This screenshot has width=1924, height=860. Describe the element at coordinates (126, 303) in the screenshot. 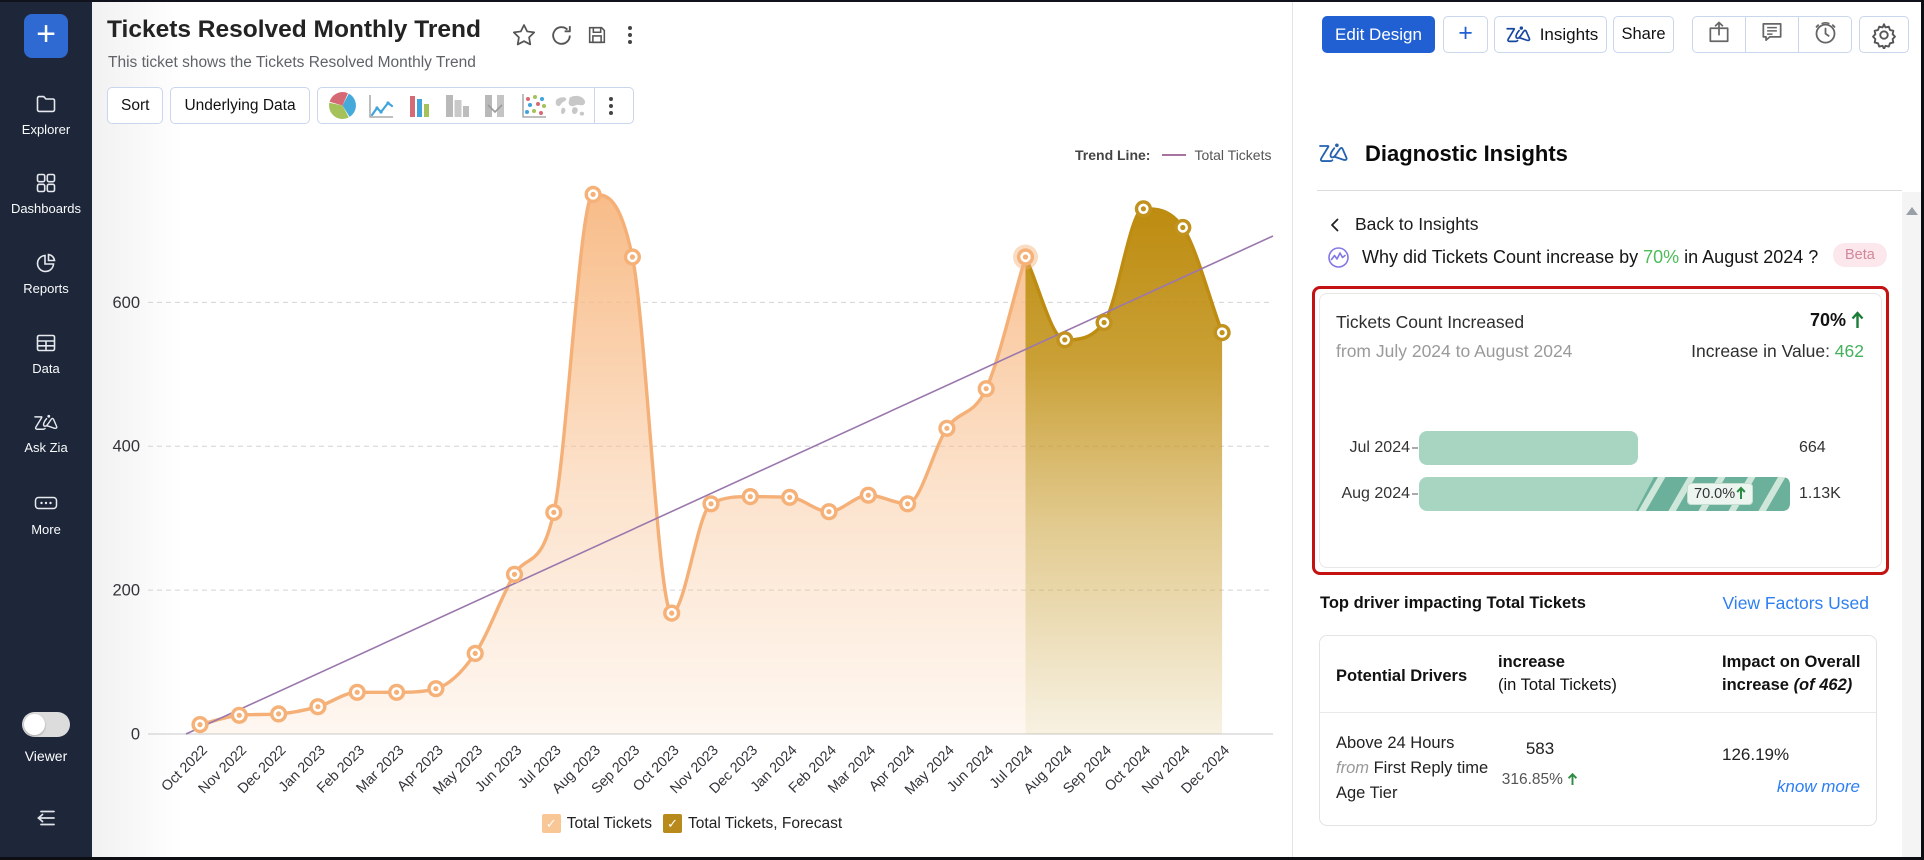

I see `svg-text: 600` at that location.